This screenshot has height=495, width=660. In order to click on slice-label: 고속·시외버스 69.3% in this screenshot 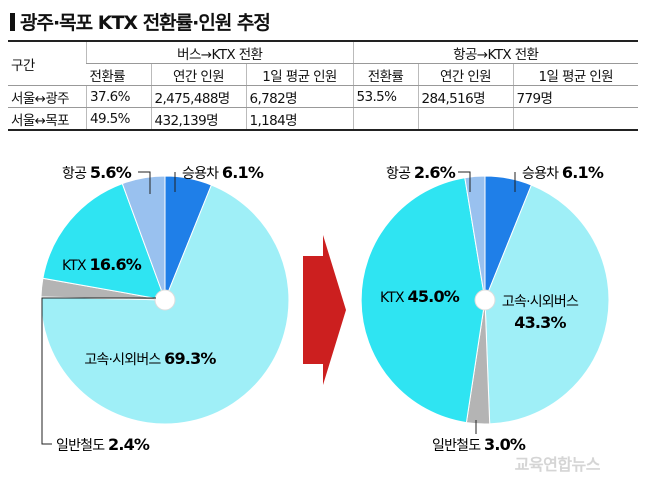, I will do `click(150, 358)`.